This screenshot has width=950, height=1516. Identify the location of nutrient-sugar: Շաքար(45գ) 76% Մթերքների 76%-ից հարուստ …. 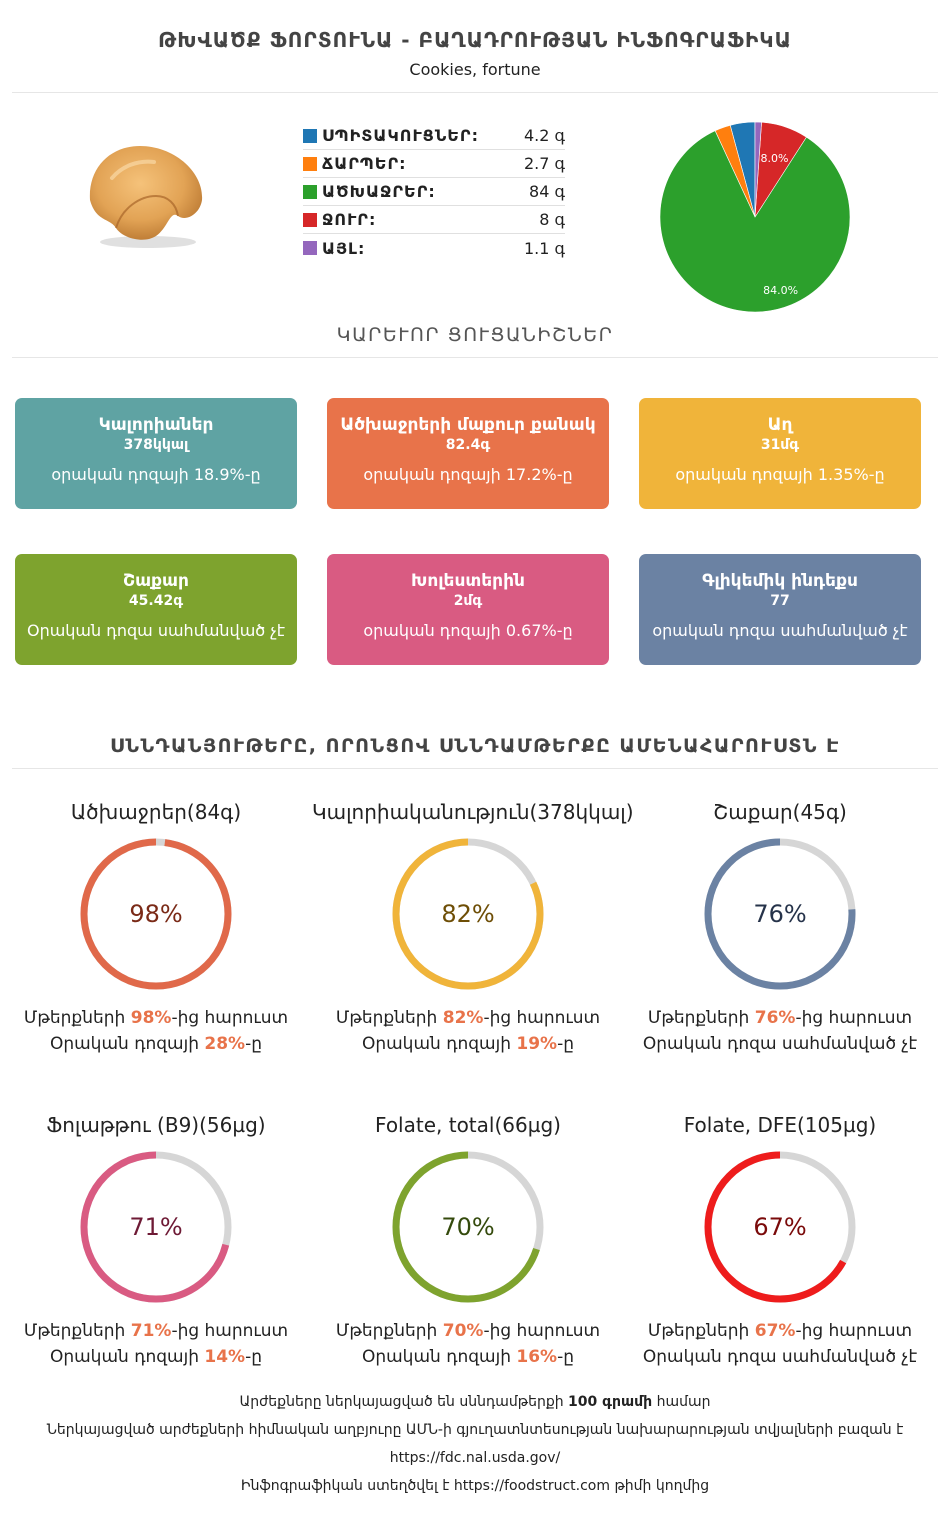
(780, 927).